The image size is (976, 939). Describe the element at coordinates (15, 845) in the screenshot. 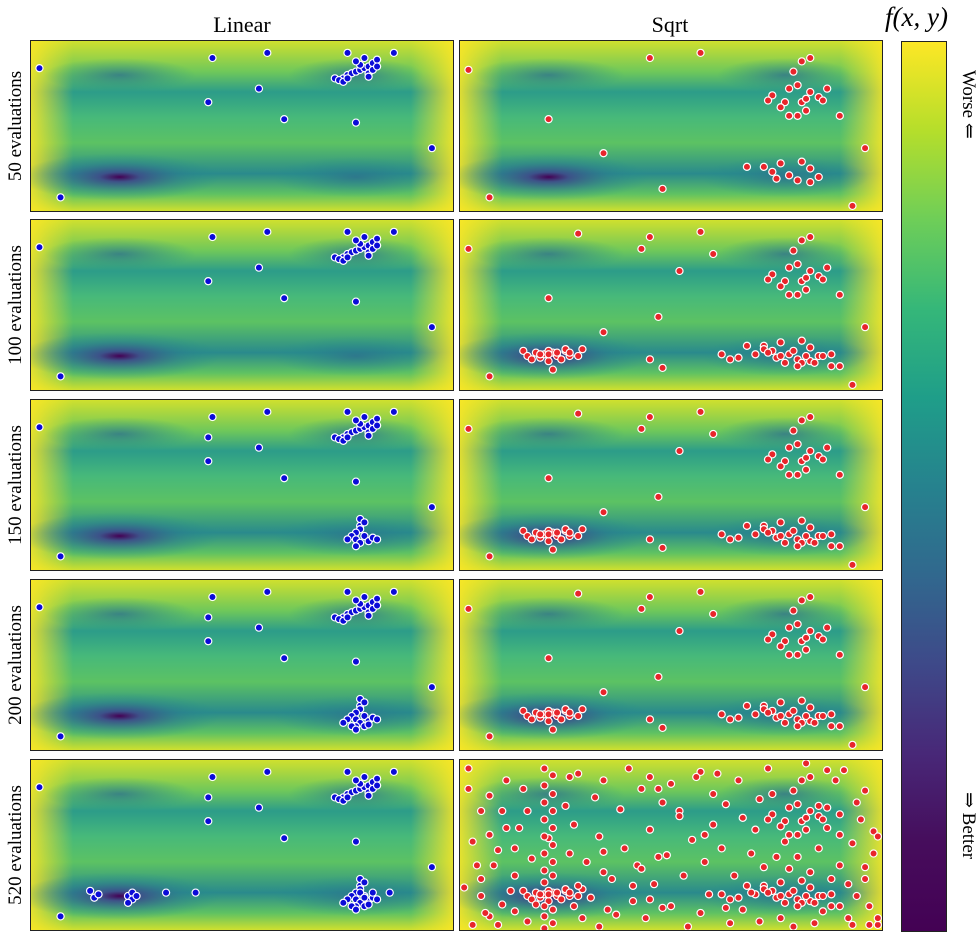

I see `row-label-520: 520 evaluations` at that location.